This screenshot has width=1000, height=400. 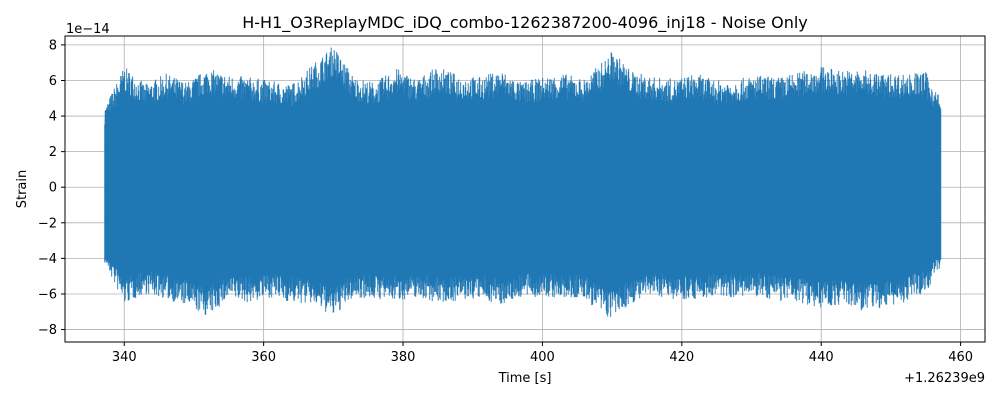 I want to click on y-axis-label: Strain, so click(x=22, y=189).